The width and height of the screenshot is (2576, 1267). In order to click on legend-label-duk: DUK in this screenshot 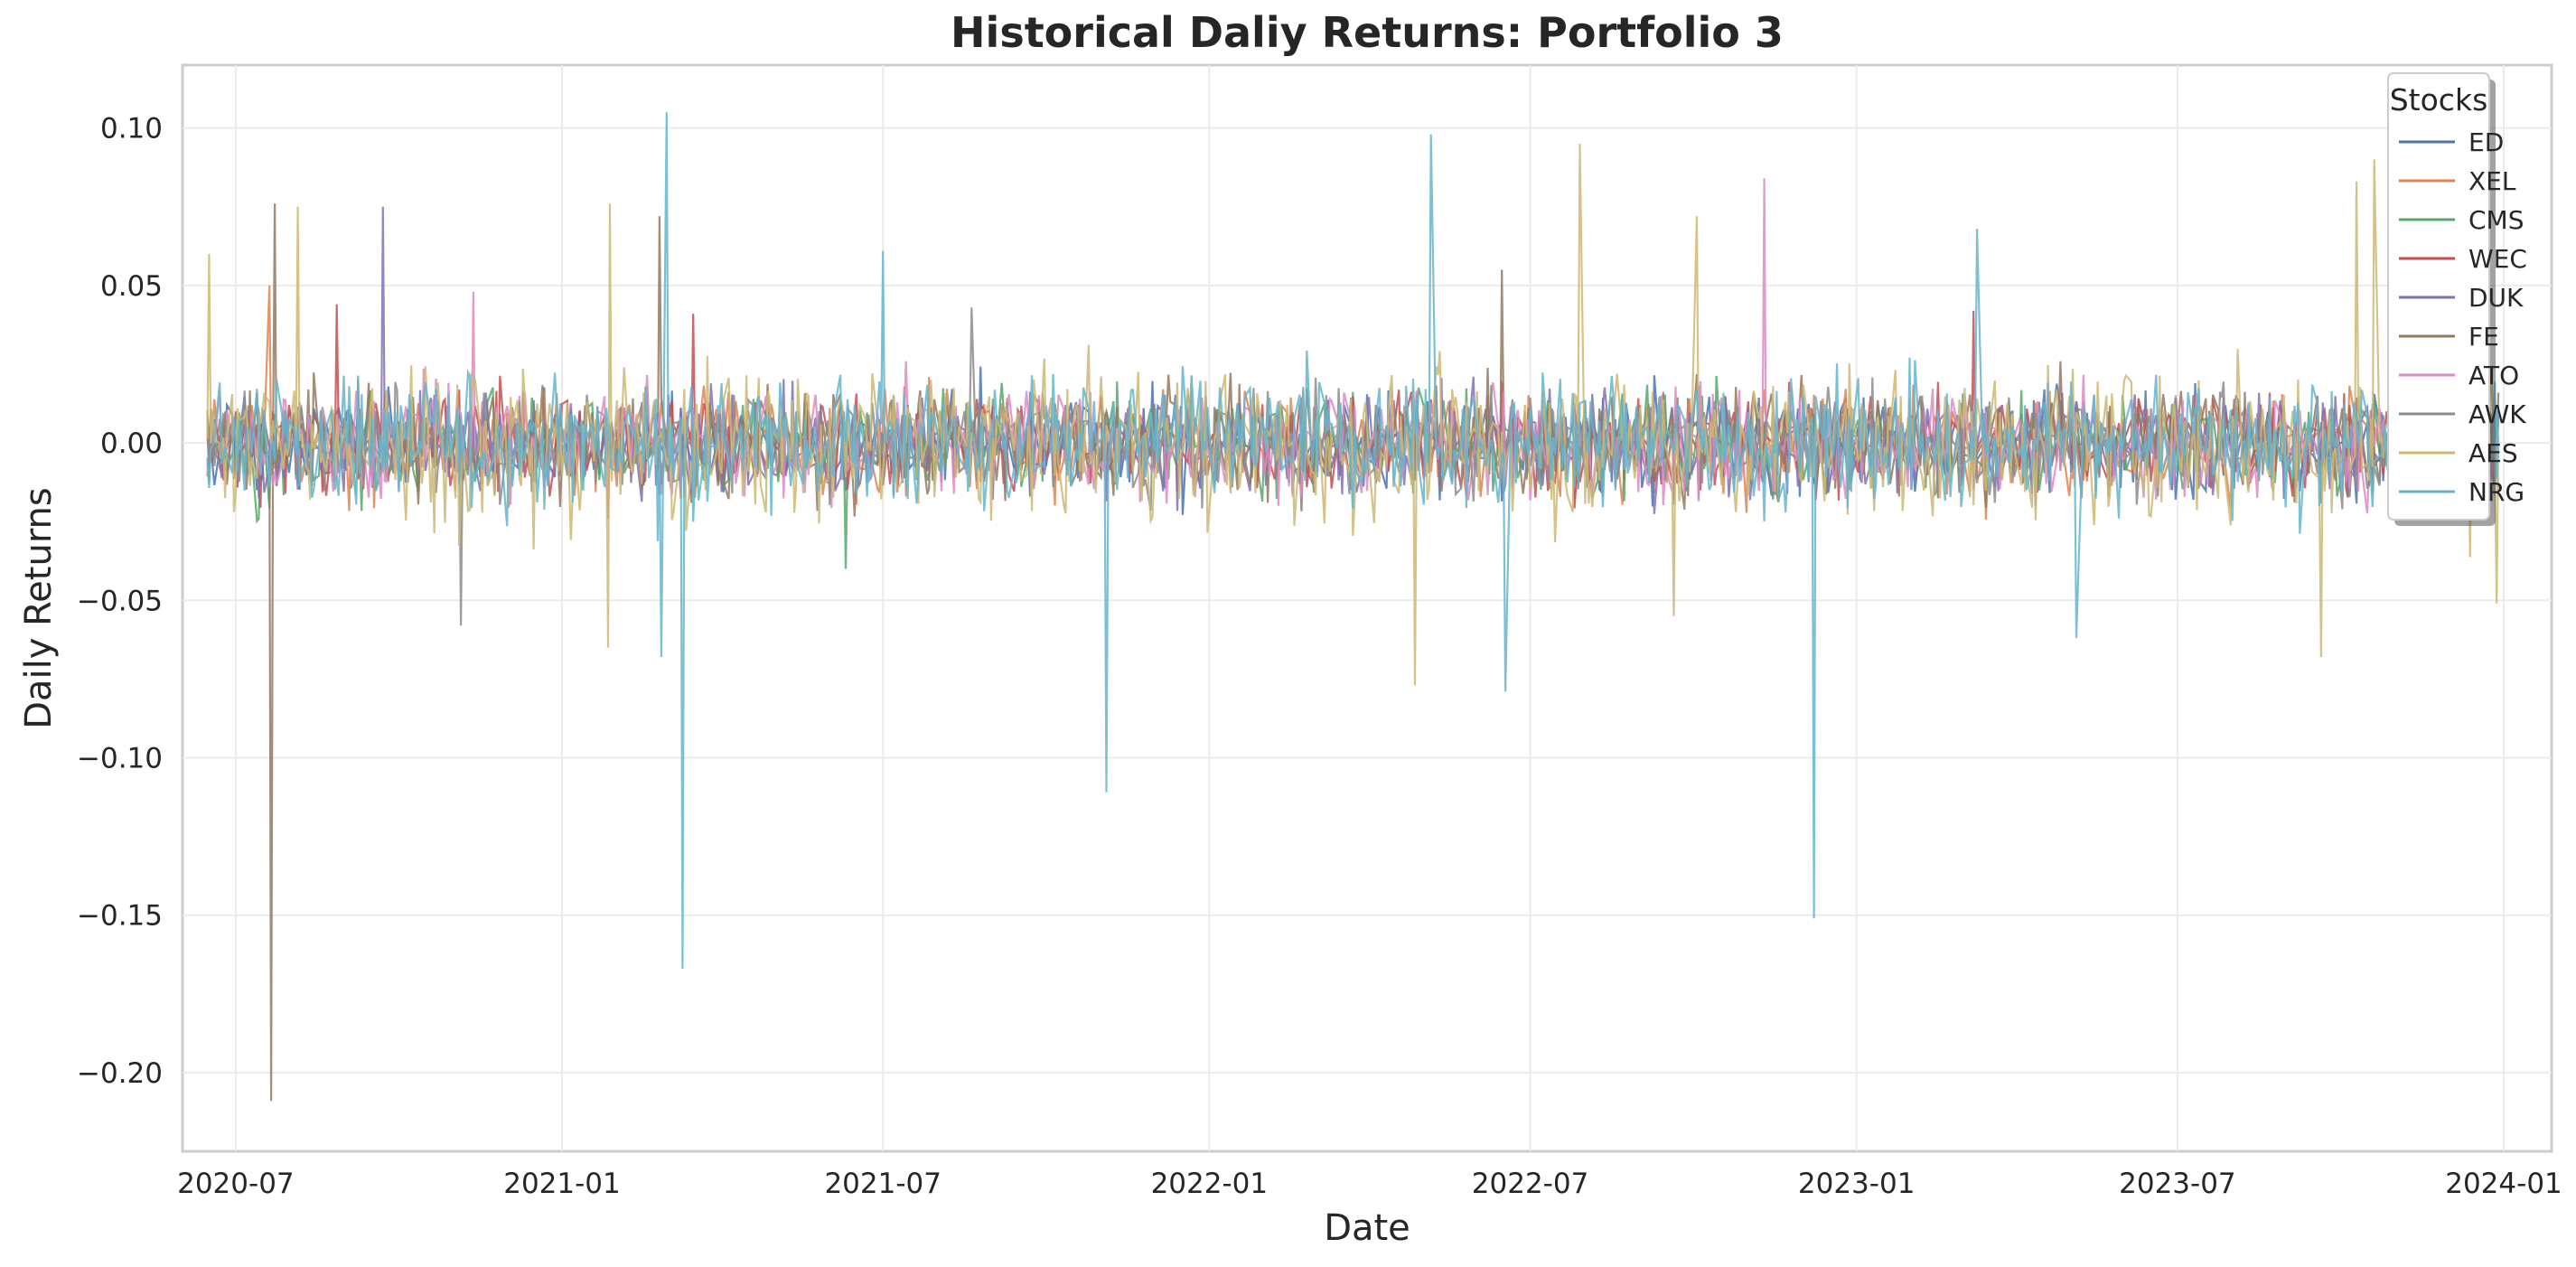, I will do `click(2496, 298)`.